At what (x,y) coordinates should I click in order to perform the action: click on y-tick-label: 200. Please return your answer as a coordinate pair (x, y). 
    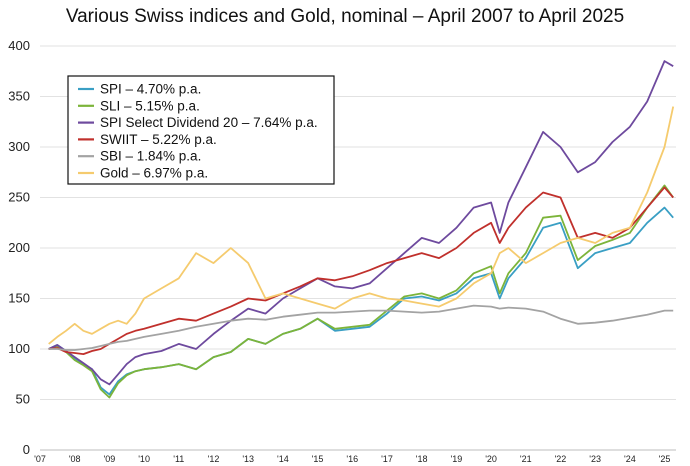
    Looking at the image, I should click on (19, 247).